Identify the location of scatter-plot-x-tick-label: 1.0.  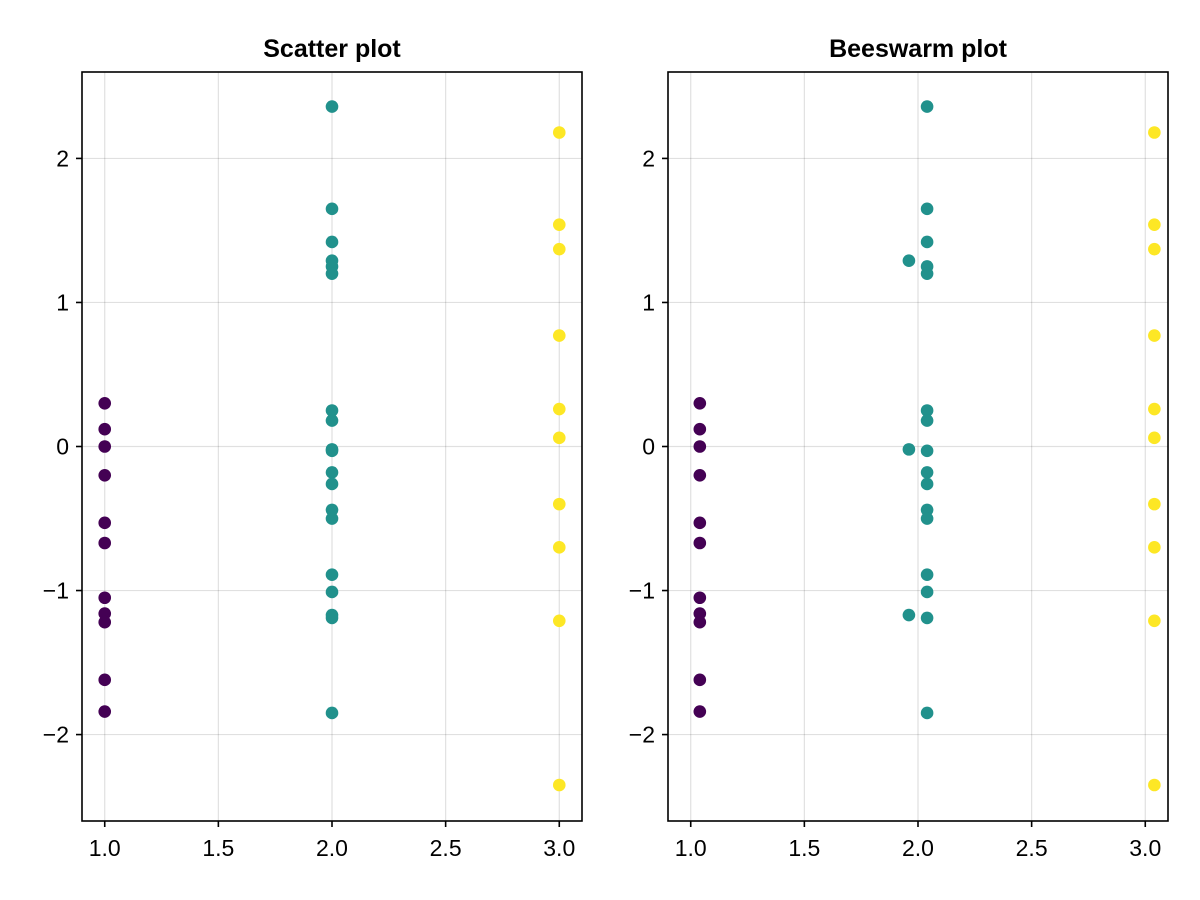
(105, 848).